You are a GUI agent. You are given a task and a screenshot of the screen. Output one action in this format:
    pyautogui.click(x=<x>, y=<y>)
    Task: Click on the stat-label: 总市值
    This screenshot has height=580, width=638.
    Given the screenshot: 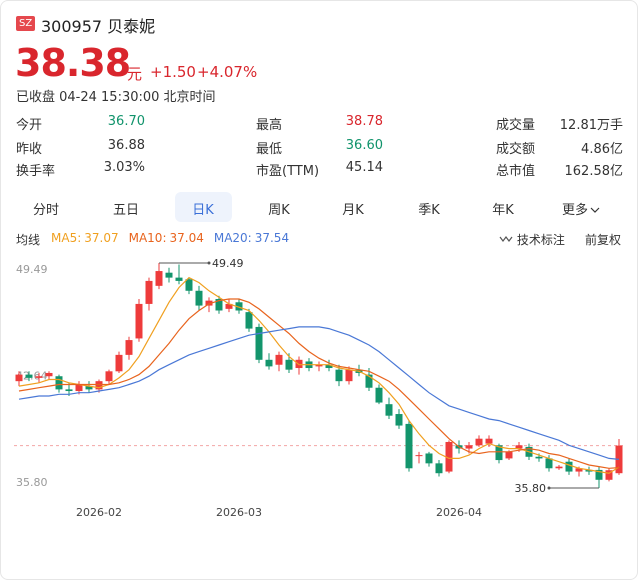 What is the action you would take?
    pyautogui.click(x=516, y=171)
    